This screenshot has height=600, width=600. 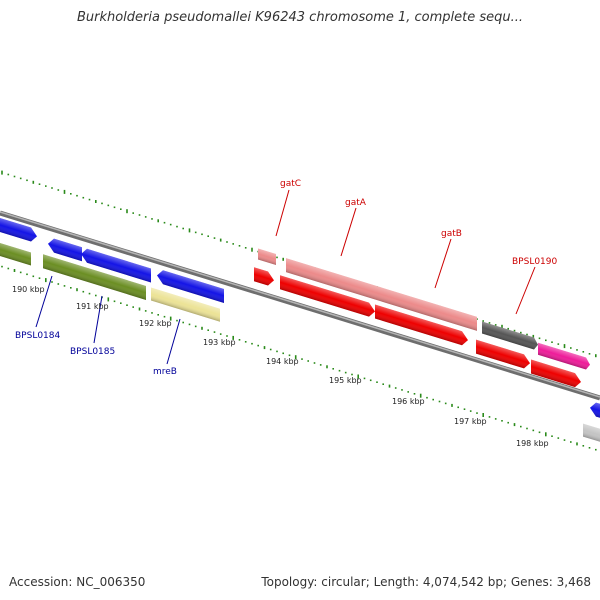 What do you see at coordinates (535, 262) in the screenshot?
I see `gene-label-bpsl0190: BPSL0190` at bounding box center [535, 262].